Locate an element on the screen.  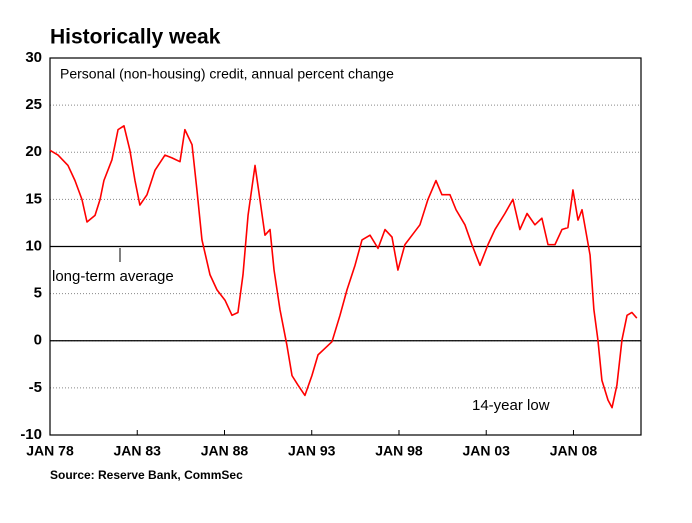
x-tick-label: JAN 03 is located at coordinates (486, 451).